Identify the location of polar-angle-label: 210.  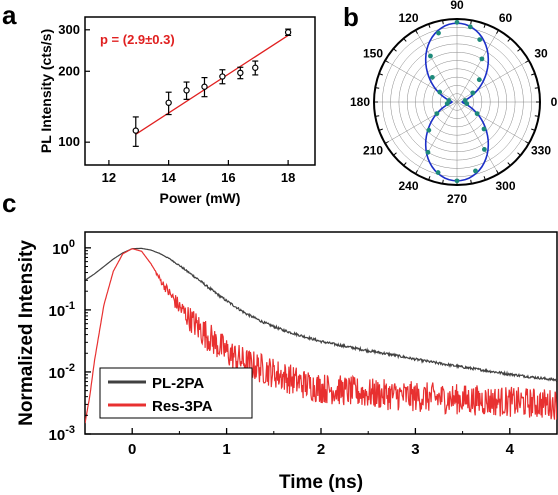
(373, 151).